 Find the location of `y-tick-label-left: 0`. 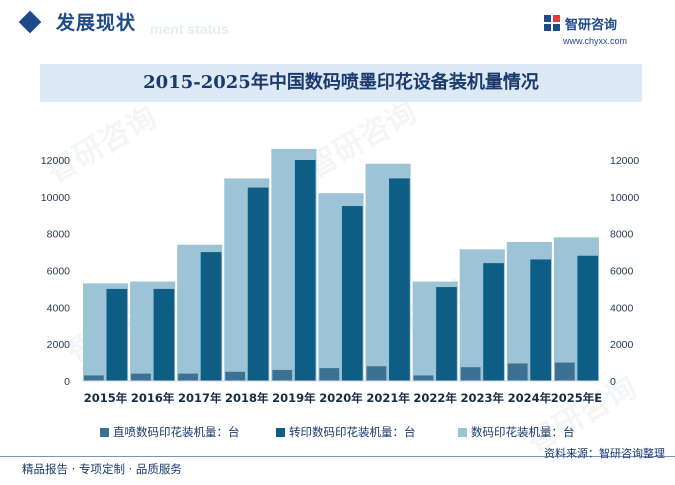

y-tick-label-left: 0 is located at coordinates (67, 382).